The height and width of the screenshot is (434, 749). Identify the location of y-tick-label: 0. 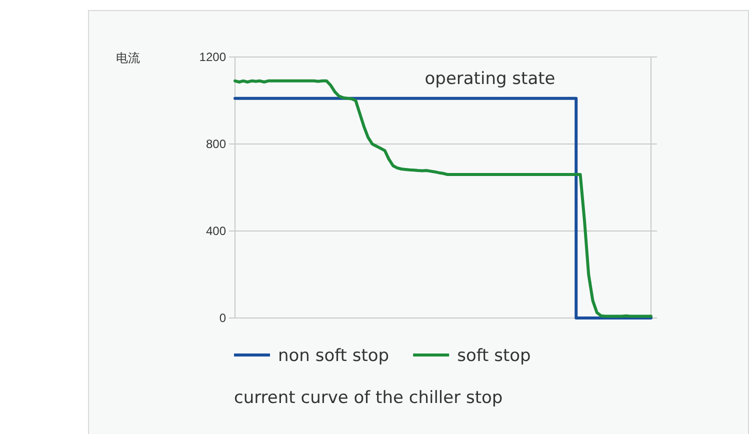
(222, 317).